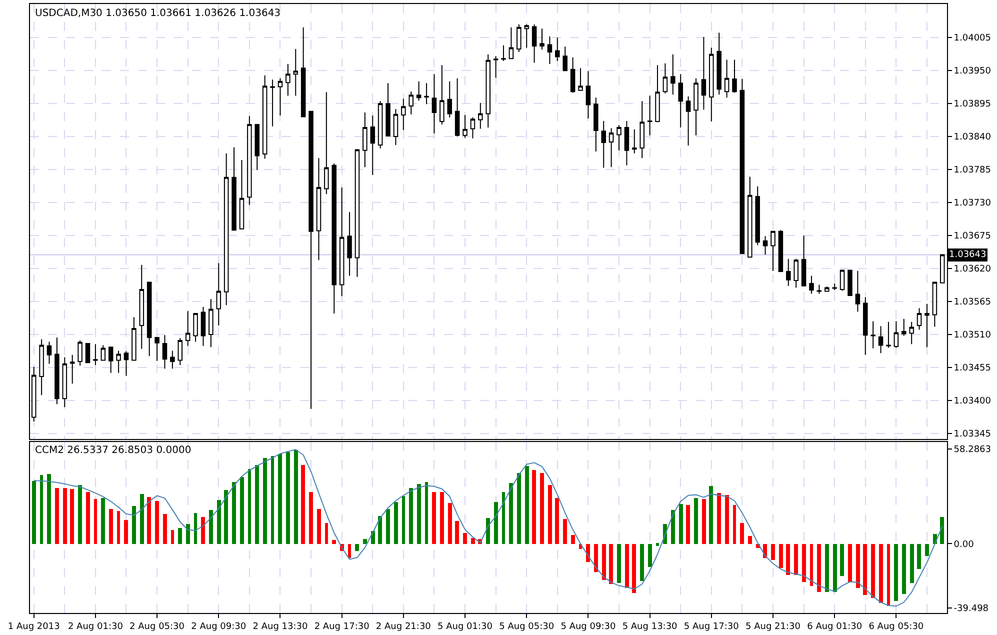  What do you see at coordinates (973, 435) in the screenshot?
I see `y-tick-label: 1.03345` at bounding box center [973, 435].